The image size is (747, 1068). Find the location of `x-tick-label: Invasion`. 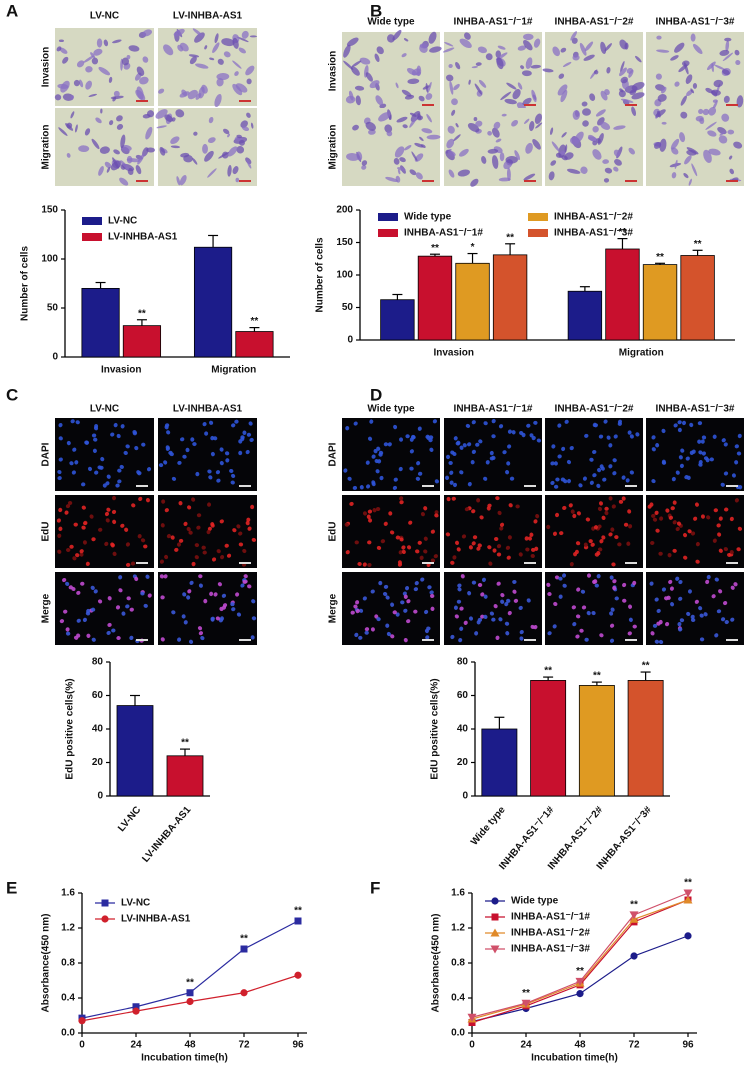

x-tick-label: Invasion is located at coordinates (121, 370).